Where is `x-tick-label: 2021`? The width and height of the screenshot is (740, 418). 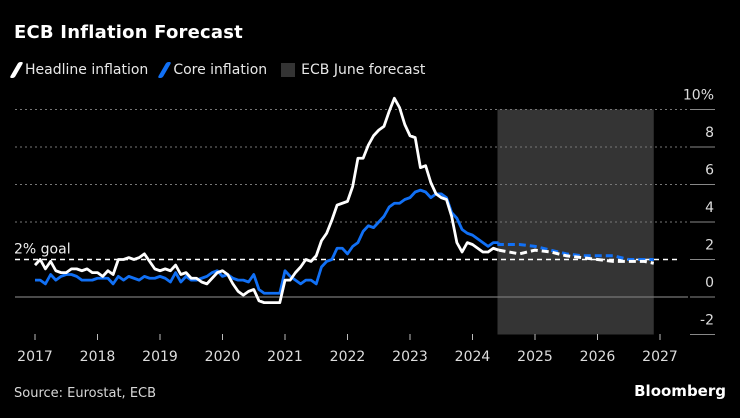
x-tick-label: 2021 is located at coordinates (285, 357).